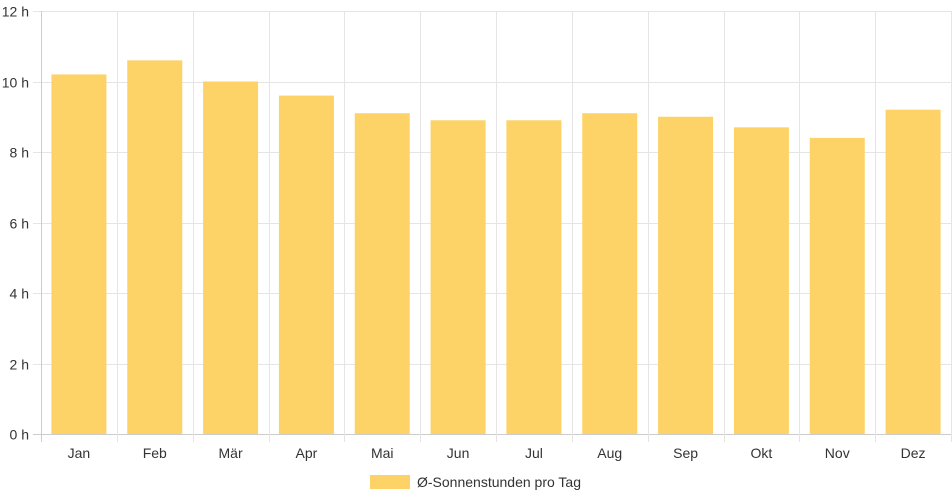  What do you see at coordinates (497, 453) in the screenshot?
I see `x-axis-ticks: Jan Feb Mär Apr Mai Jun Jul Aug Sep Okt Nov Dez` at bounding box center [497, 453].